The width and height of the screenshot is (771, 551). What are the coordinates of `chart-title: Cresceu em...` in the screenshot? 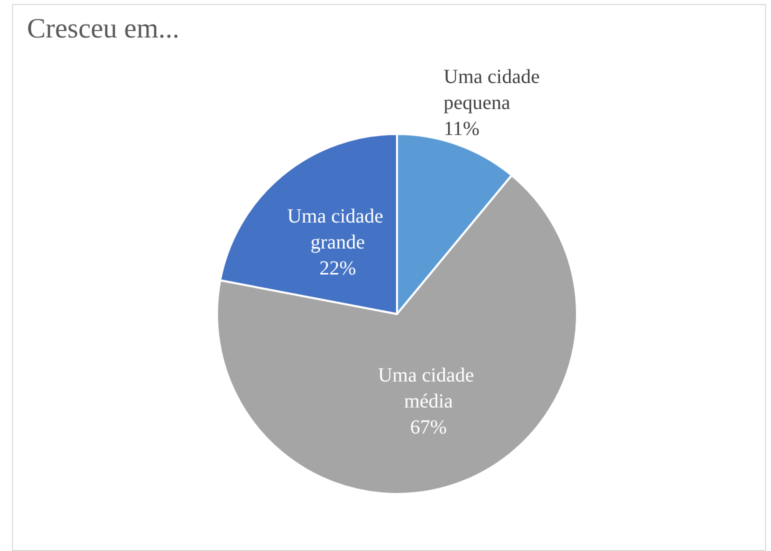 It's located at (103, 29).